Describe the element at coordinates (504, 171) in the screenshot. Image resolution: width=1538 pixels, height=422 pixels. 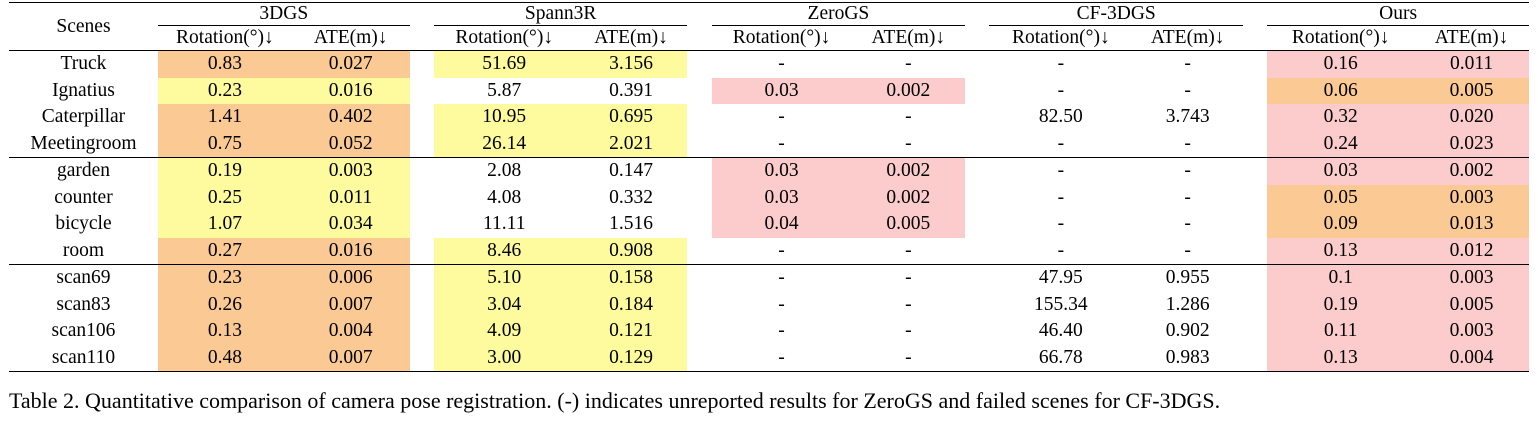
I see `rotation-value-cell: 2.08` at that location.